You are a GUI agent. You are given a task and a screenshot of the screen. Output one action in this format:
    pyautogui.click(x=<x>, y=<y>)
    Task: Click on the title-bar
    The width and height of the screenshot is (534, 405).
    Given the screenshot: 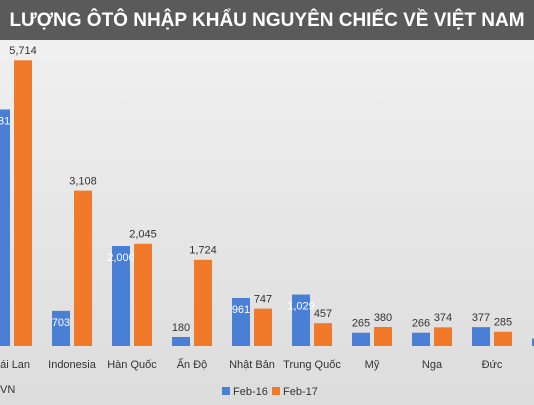 What is the action you would take?
    pyautogui.click(x=267, y=20)
    